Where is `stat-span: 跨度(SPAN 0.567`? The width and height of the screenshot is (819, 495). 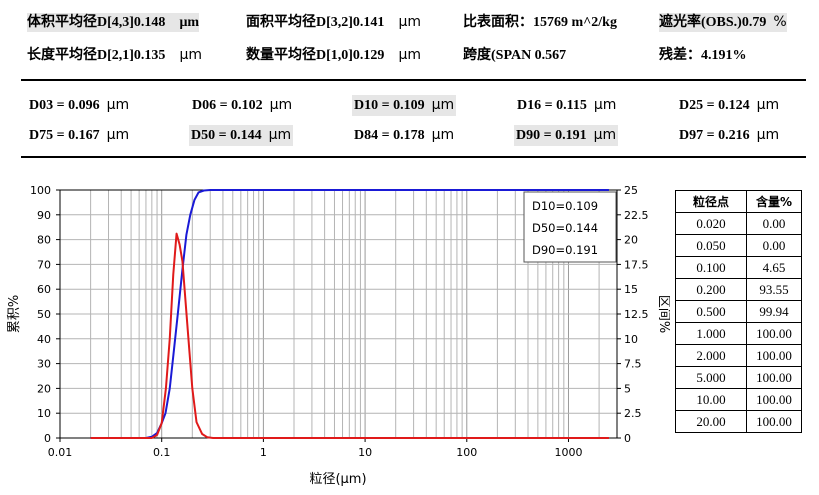 stat-span: 跨度(SPAN 0.567 is located at coordinates (514, 55).